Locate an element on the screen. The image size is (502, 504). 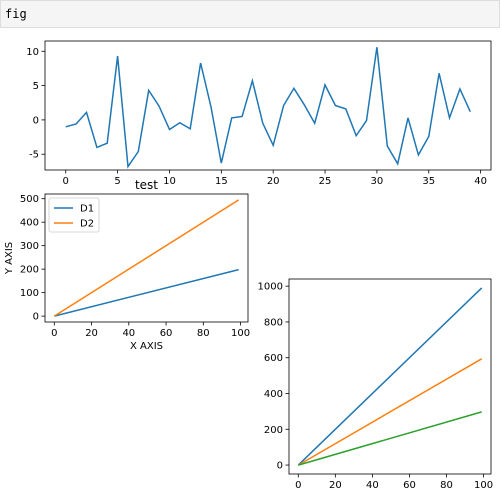
y-tick-label: 300 is located at coordinates (29, 246).